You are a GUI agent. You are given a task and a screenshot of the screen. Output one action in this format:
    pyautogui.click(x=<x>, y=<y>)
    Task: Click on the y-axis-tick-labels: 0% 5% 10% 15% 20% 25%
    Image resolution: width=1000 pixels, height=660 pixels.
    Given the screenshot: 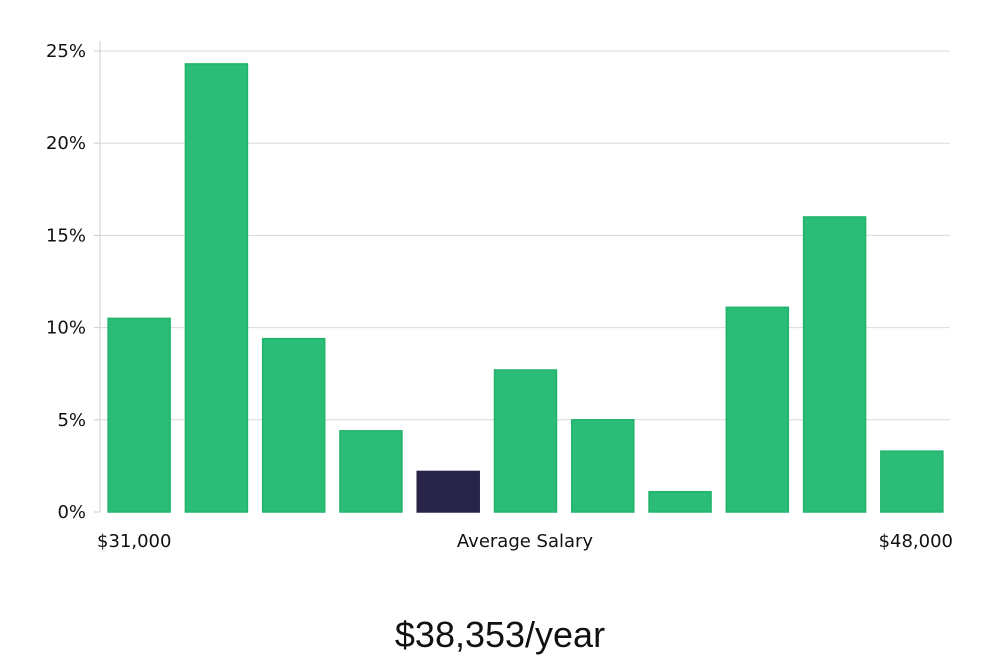 What is the action you would take?
    pyautogui.click(x=73, y=282)
    